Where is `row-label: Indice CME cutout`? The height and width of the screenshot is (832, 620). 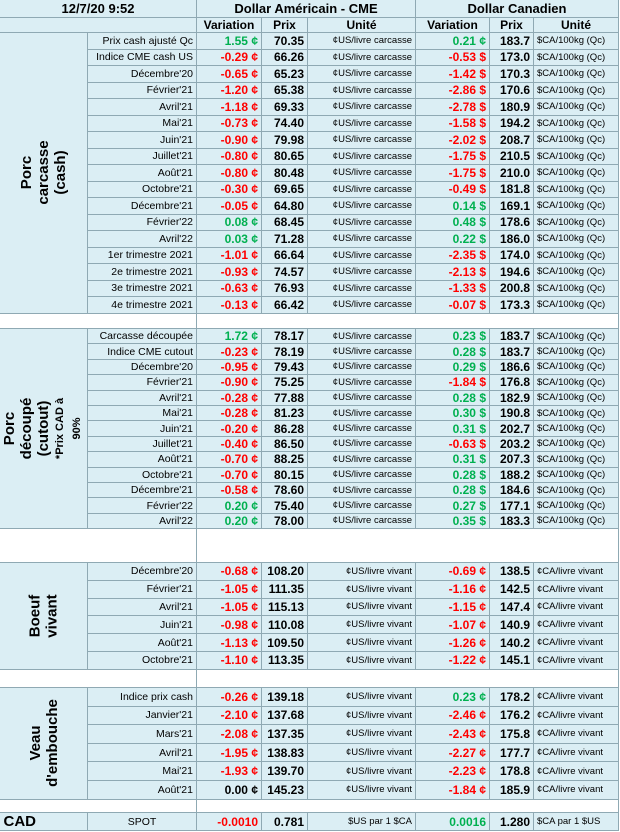 row-label: Indice CME cutout is located at coordinates (142, 352).